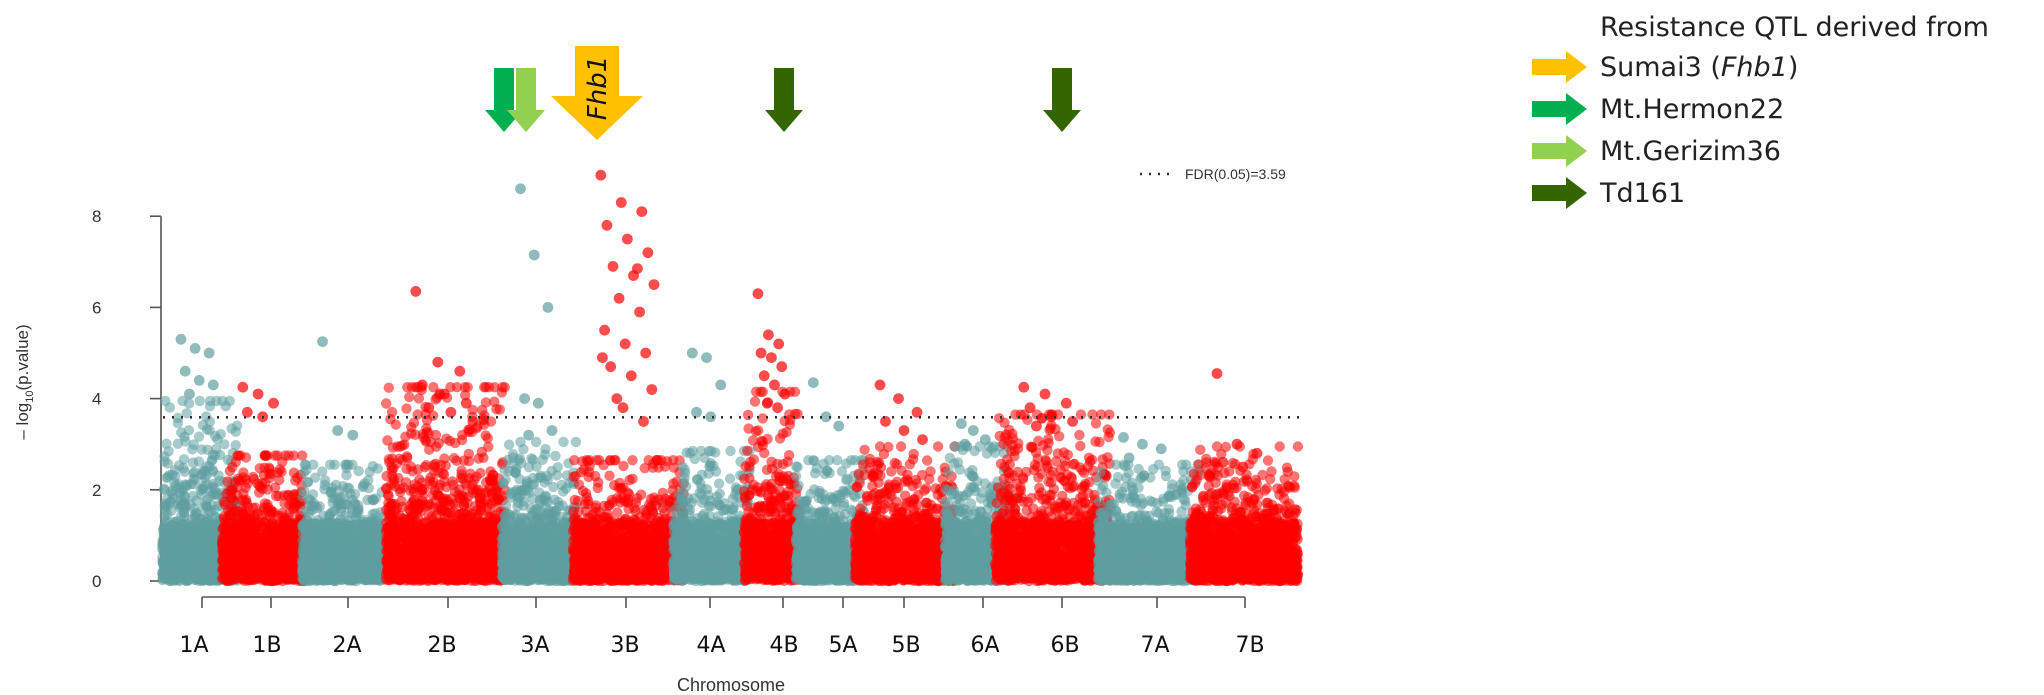  I want to click on x-tick-label: 5B, so click(905, 645).